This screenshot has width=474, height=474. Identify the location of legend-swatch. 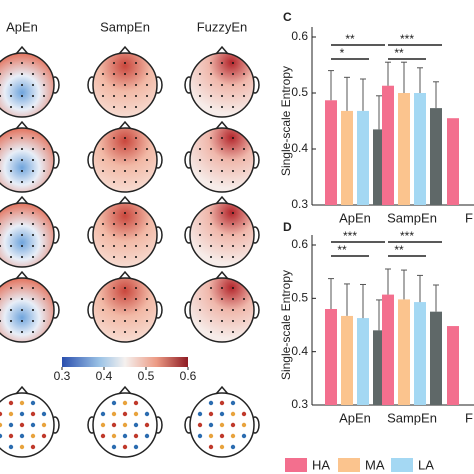
(402, 465).